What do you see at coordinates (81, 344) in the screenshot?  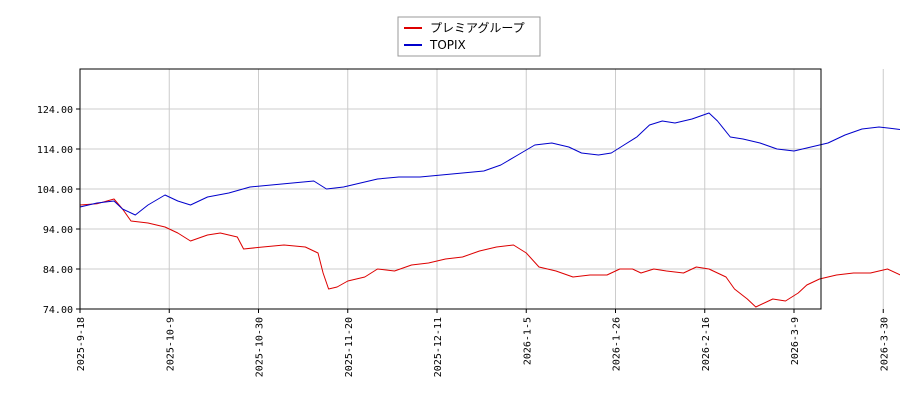 I see `x-tick-label: 2025-9-18` at bounding box center [81, 344].